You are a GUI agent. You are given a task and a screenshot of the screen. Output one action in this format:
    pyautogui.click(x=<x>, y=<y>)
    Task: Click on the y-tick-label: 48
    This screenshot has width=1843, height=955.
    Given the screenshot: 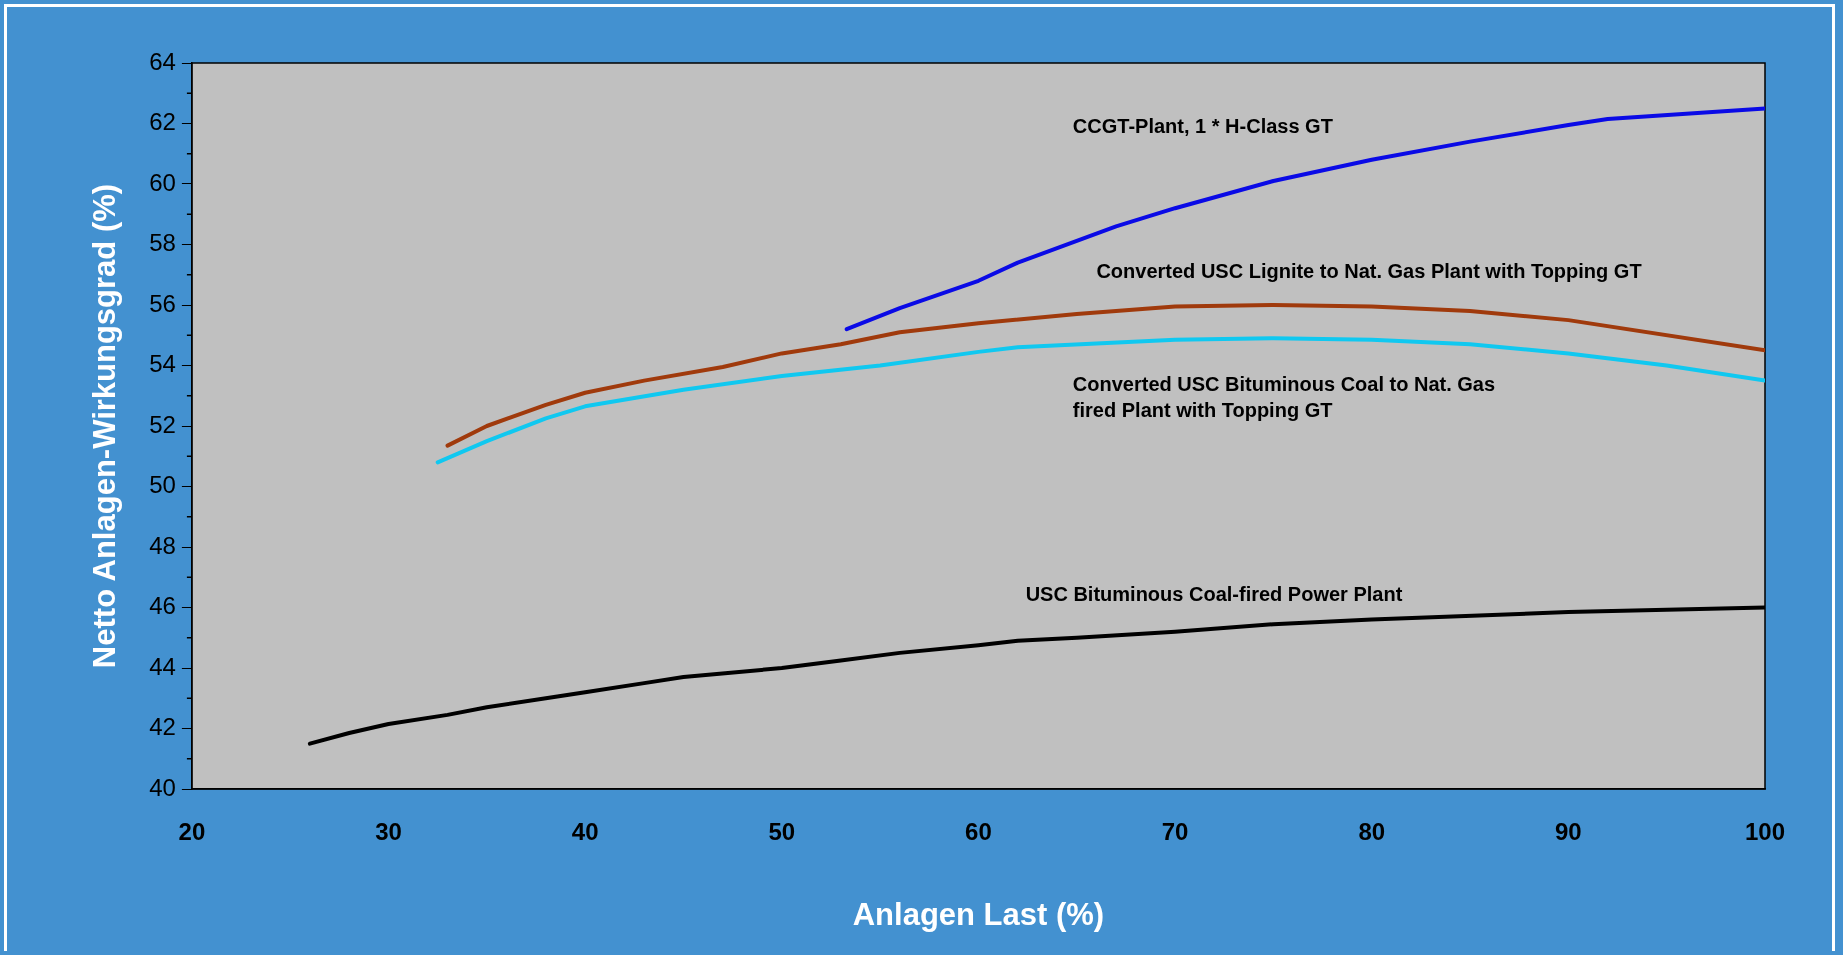 What is the action you would take?
    pyautogui.click(x=162, y=545)
    